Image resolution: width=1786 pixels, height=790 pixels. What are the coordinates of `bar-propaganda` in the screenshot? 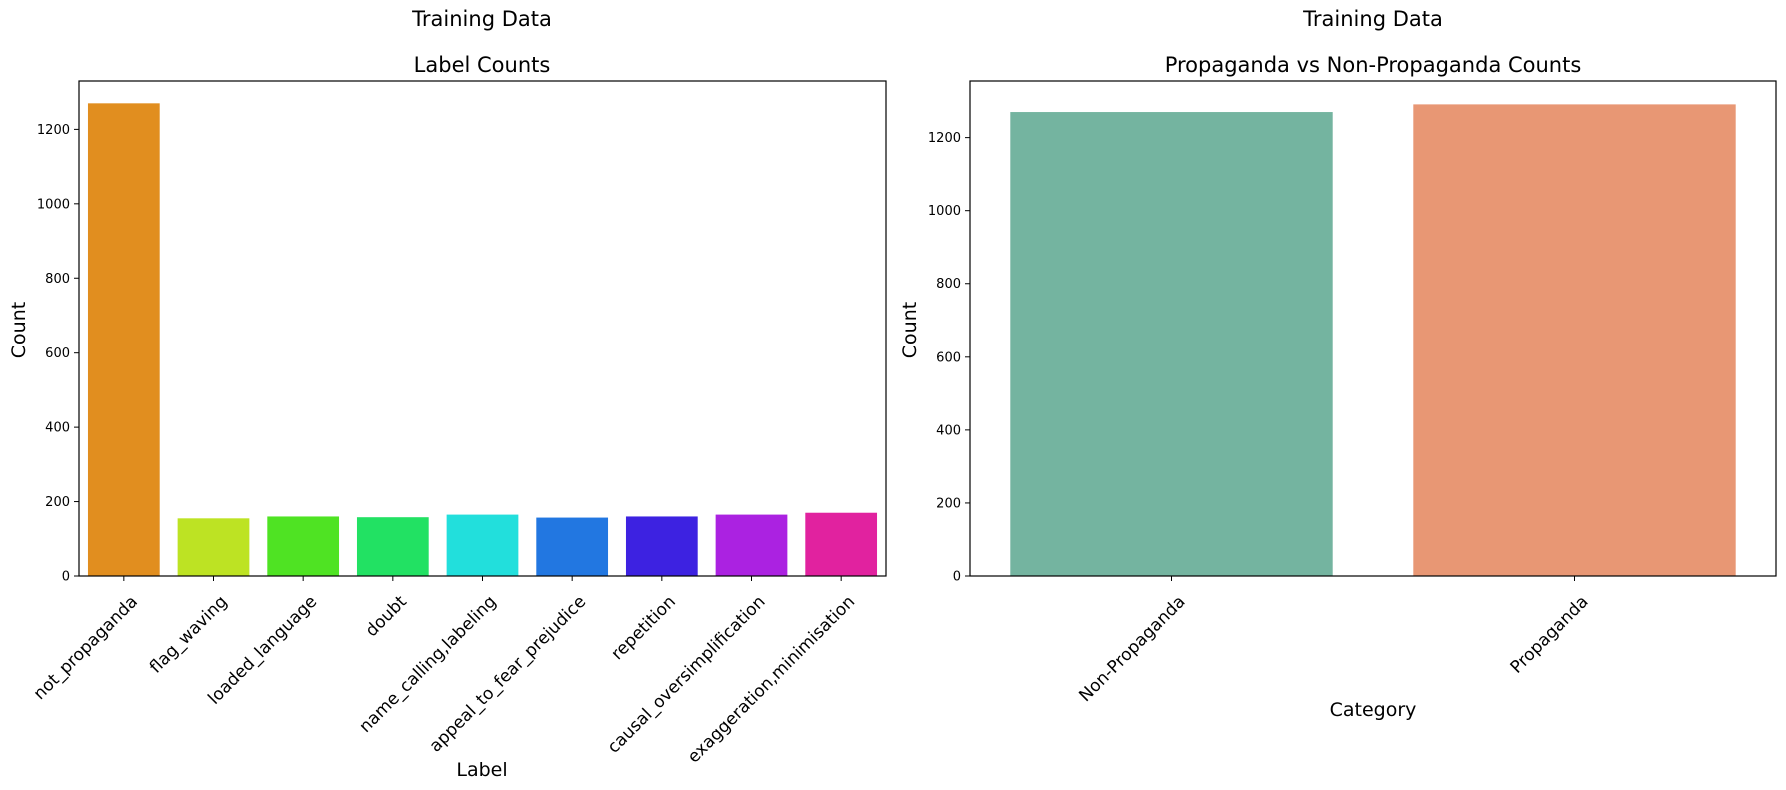 It's located at (1574, 340).